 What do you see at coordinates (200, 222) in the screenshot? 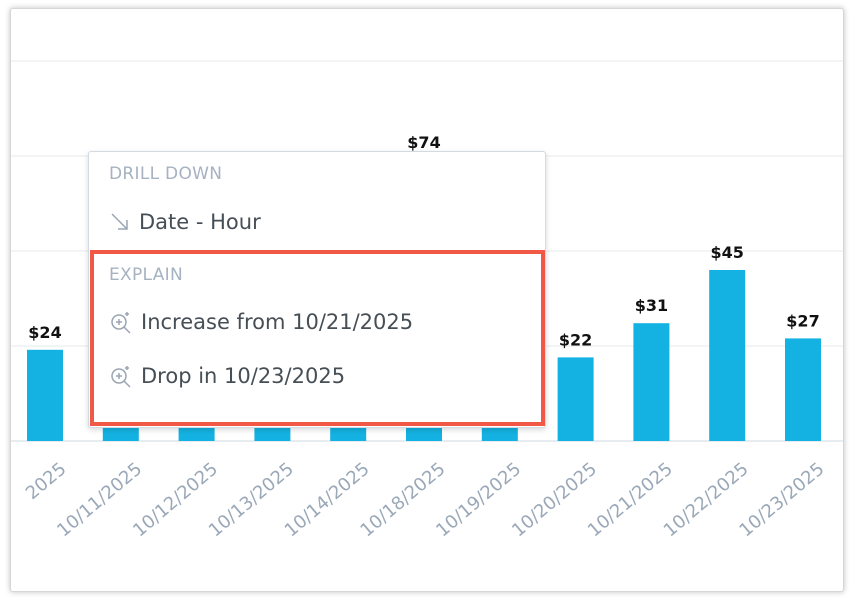
I see `menu-item-label: Date - Hour` at bounding box center [200, 222].